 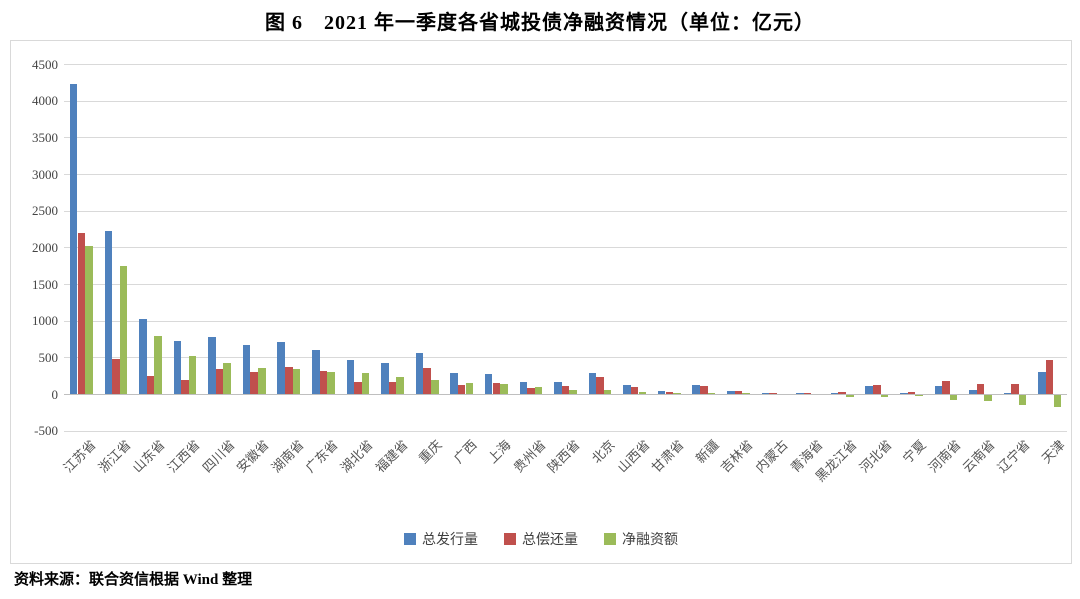 What do you see at coordinates (45, 211) in the screenshot?
I see `y-axis-label: 2500` at bounding box center [45, 211].